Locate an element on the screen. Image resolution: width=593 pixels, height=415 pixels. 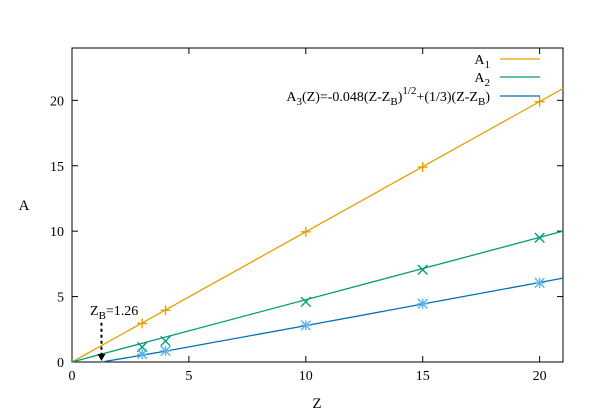
legend-label-1: A1 is located at coordinates (482, 62).